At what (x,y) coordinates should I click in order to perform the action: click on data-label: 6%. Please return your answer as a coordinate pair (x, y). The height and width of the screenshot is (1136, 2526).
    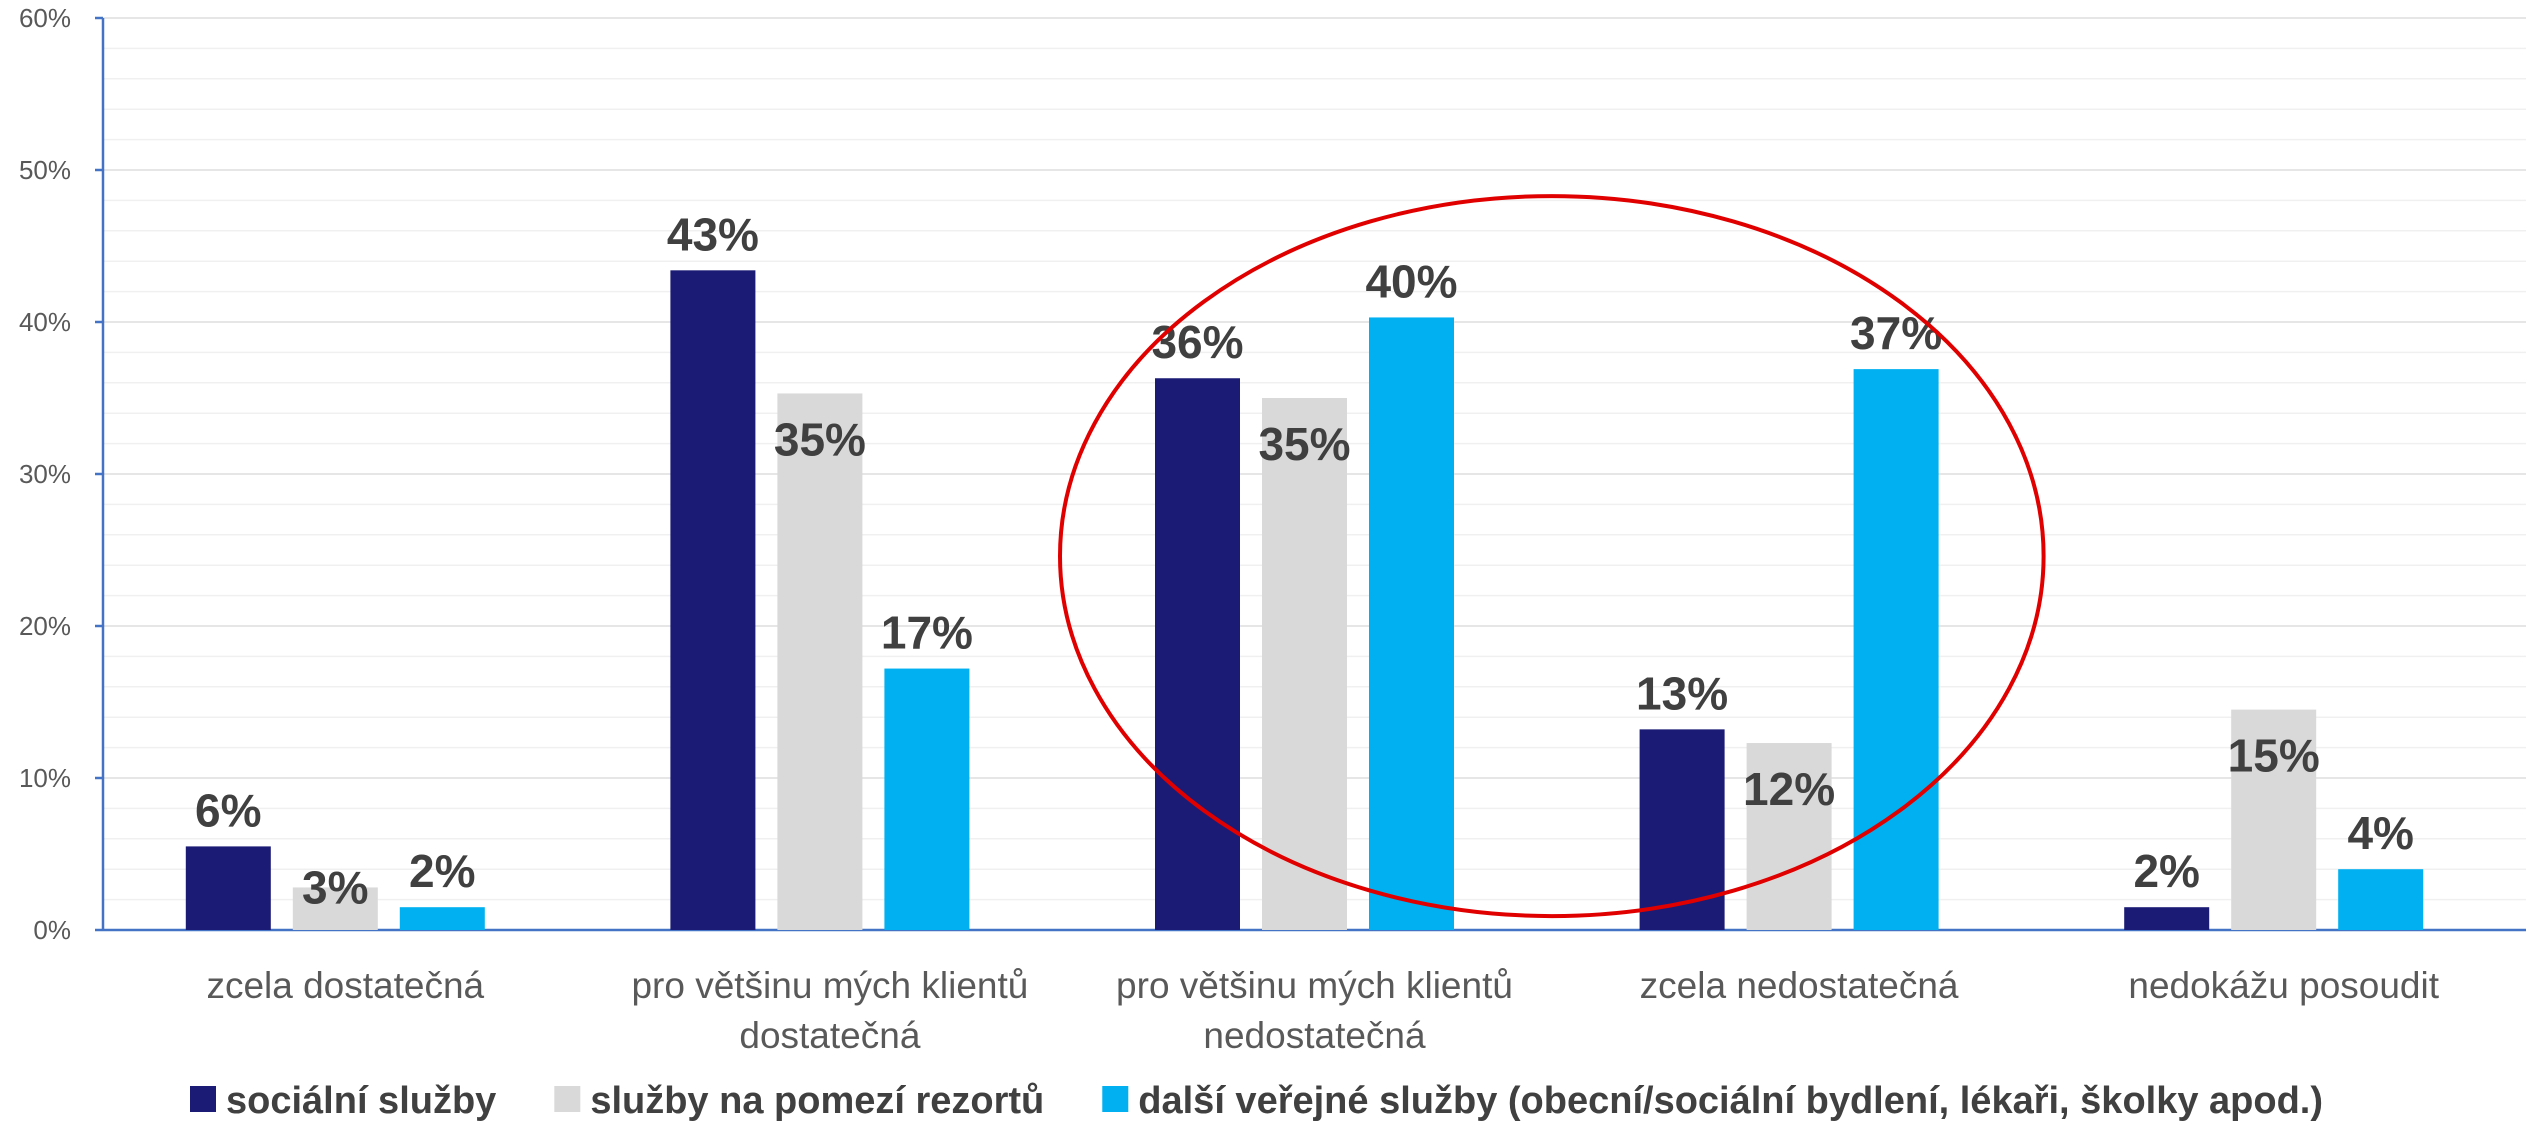
    Looking at the image, I should click on (228, 810).